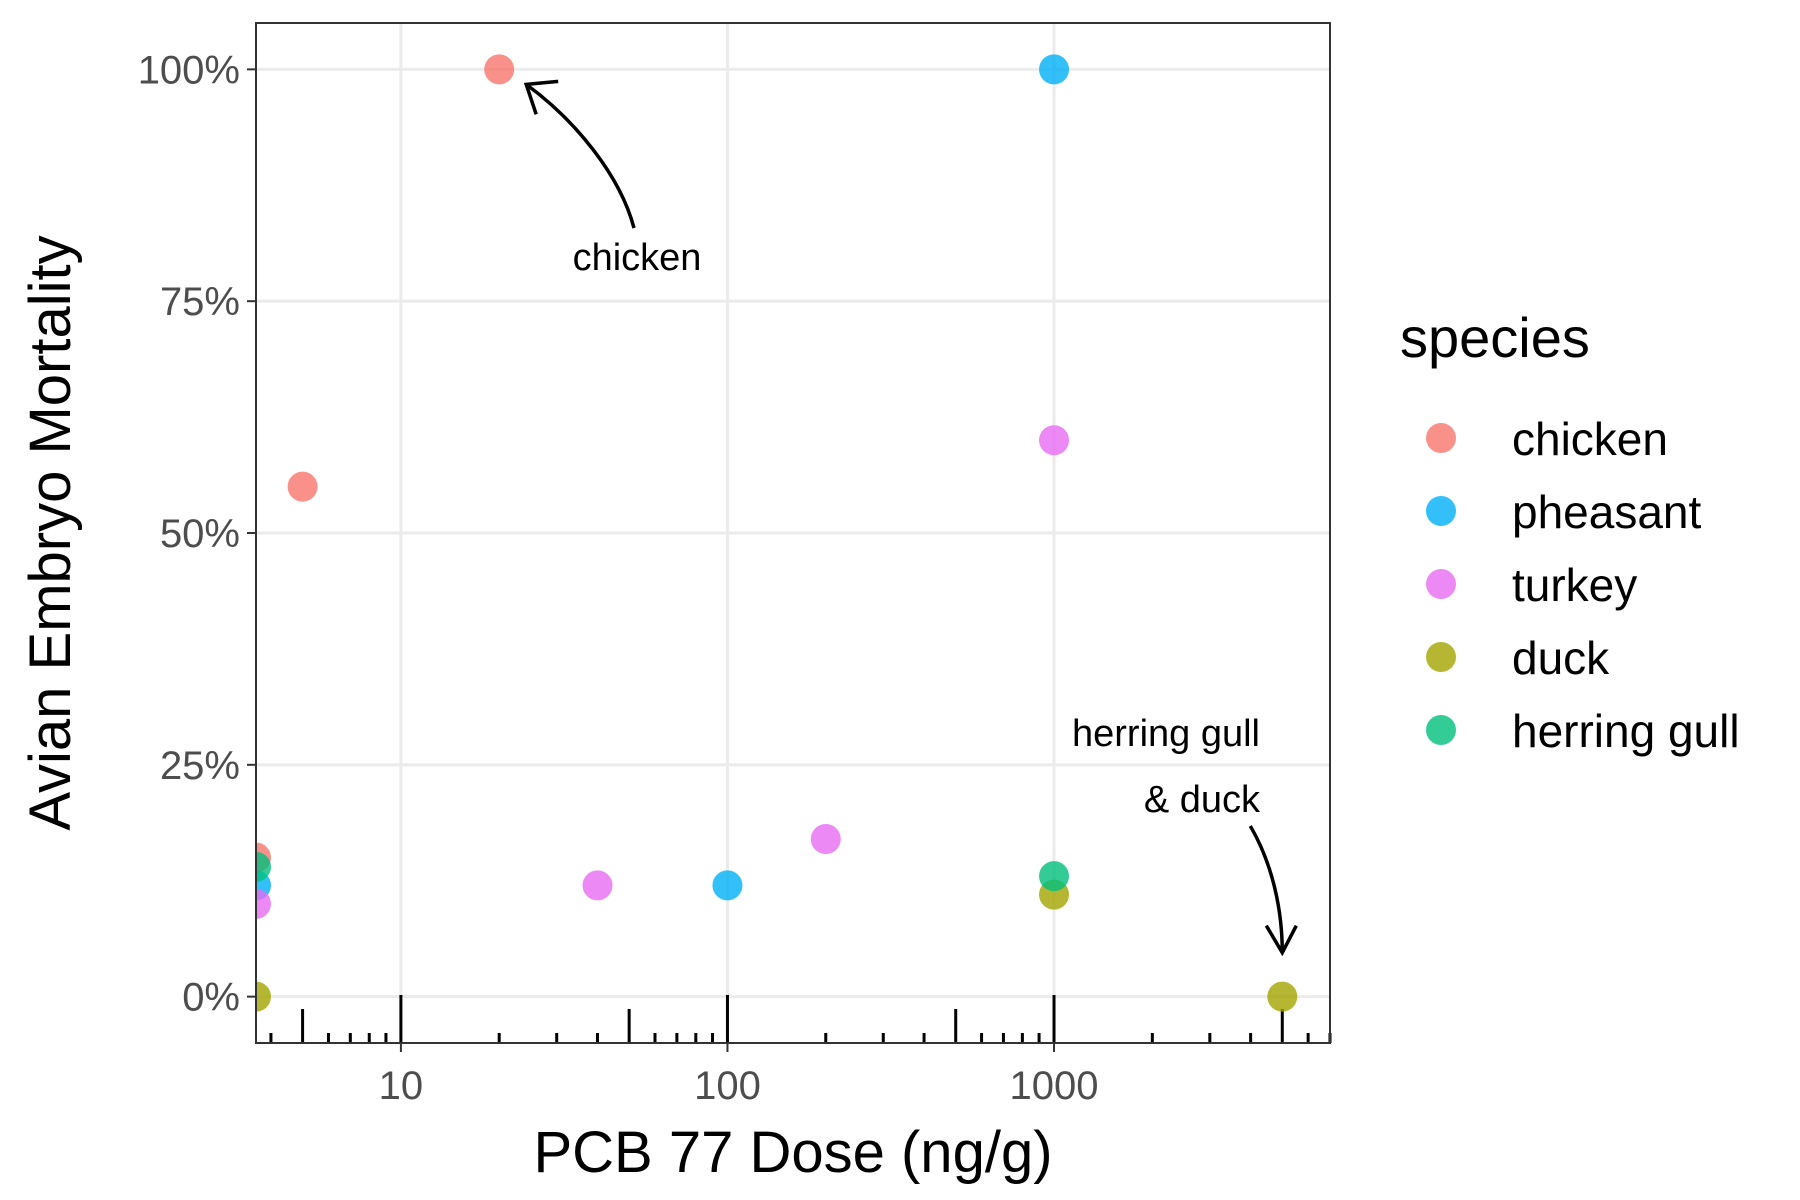  What do you see at coordinates (1590, 439) in the screenshot?
I see `legend-label-chicken: chicken` at bounding box center [1590, 439].